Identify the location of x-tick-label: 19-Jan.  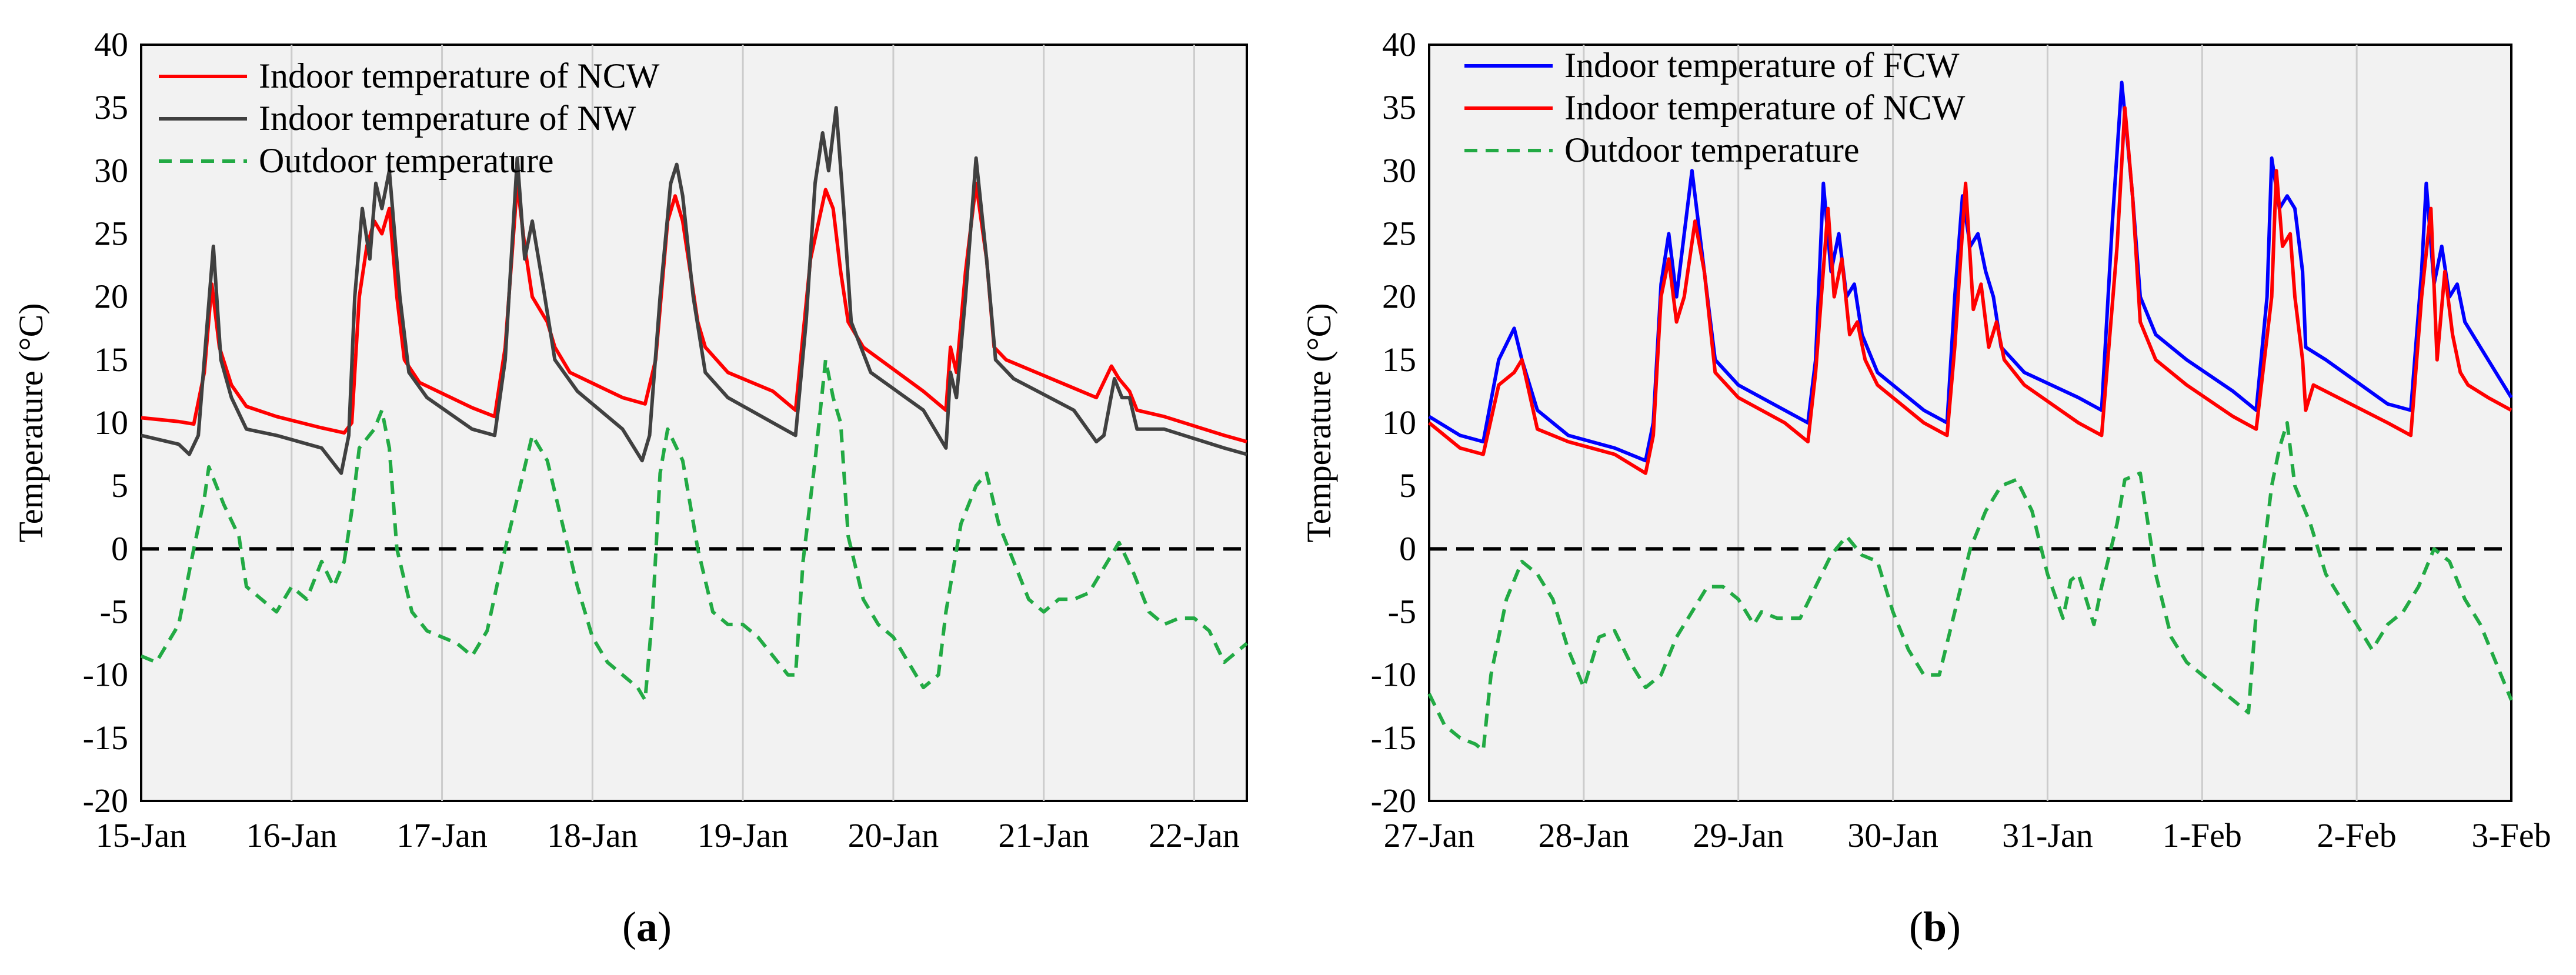
(743, 835).